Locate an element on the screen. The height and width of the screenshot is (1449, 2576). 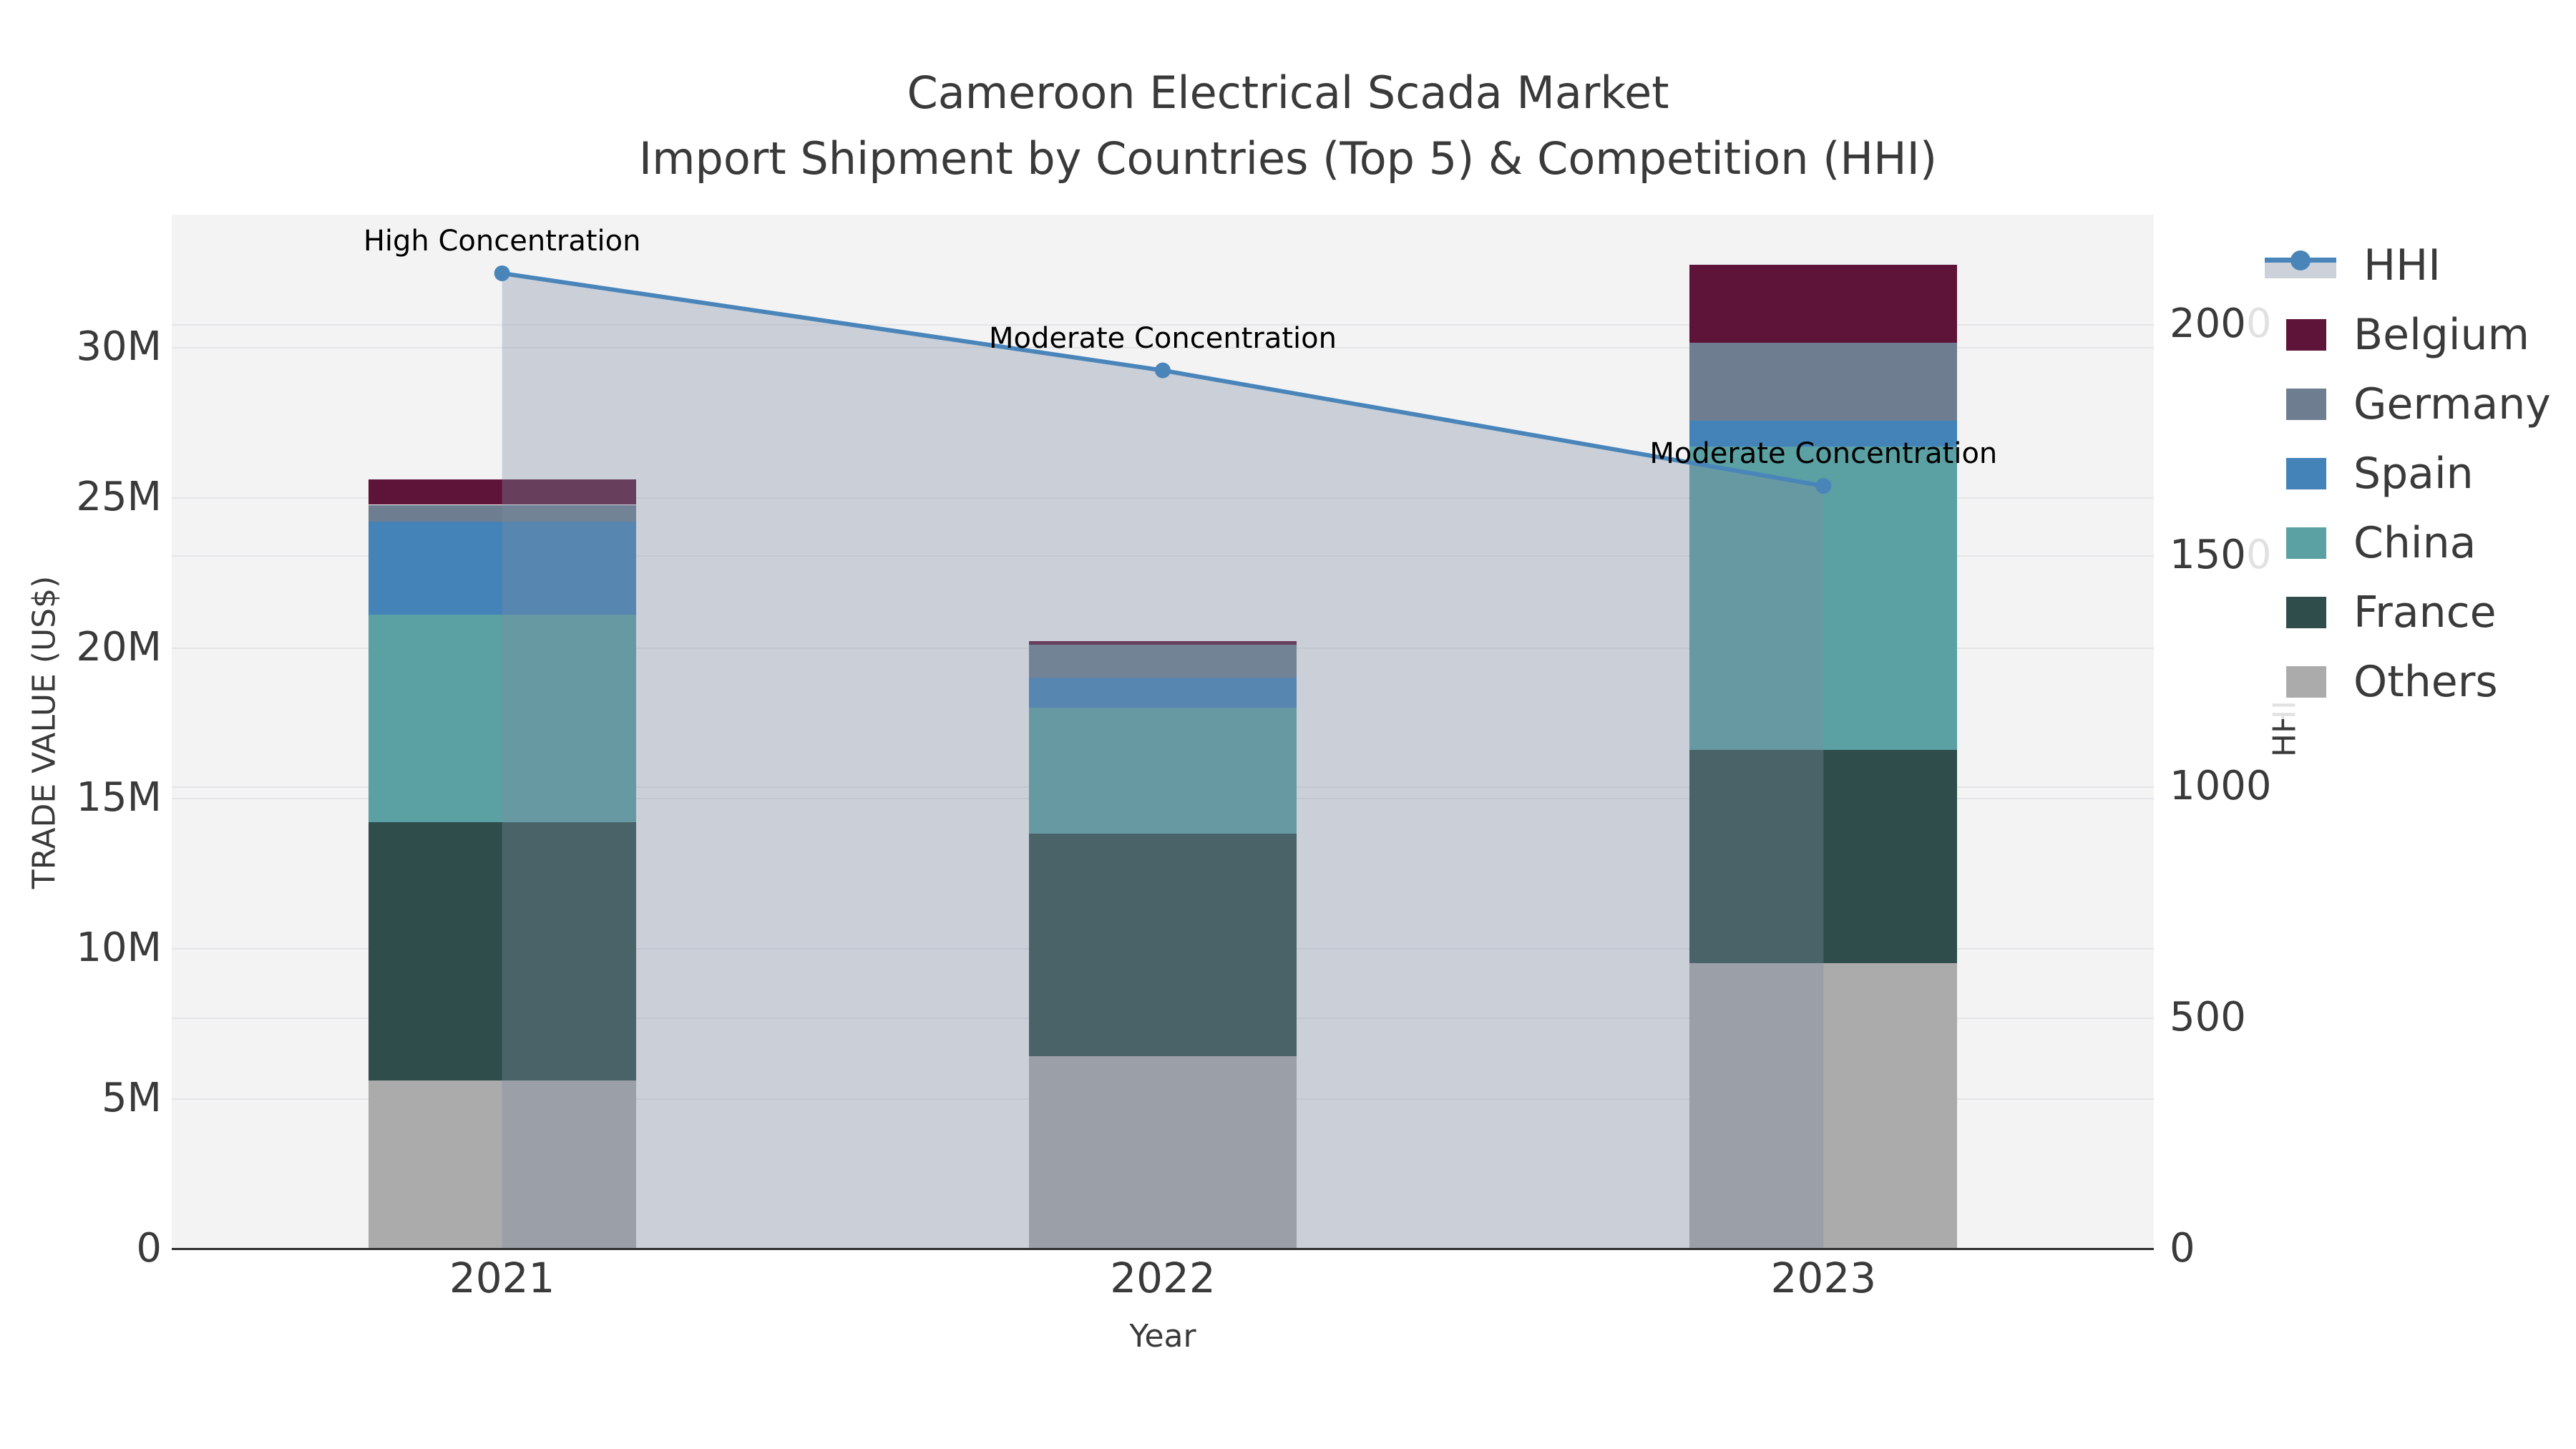
y-tick-right-500: 500 is located at coordinates (2208, 1017).